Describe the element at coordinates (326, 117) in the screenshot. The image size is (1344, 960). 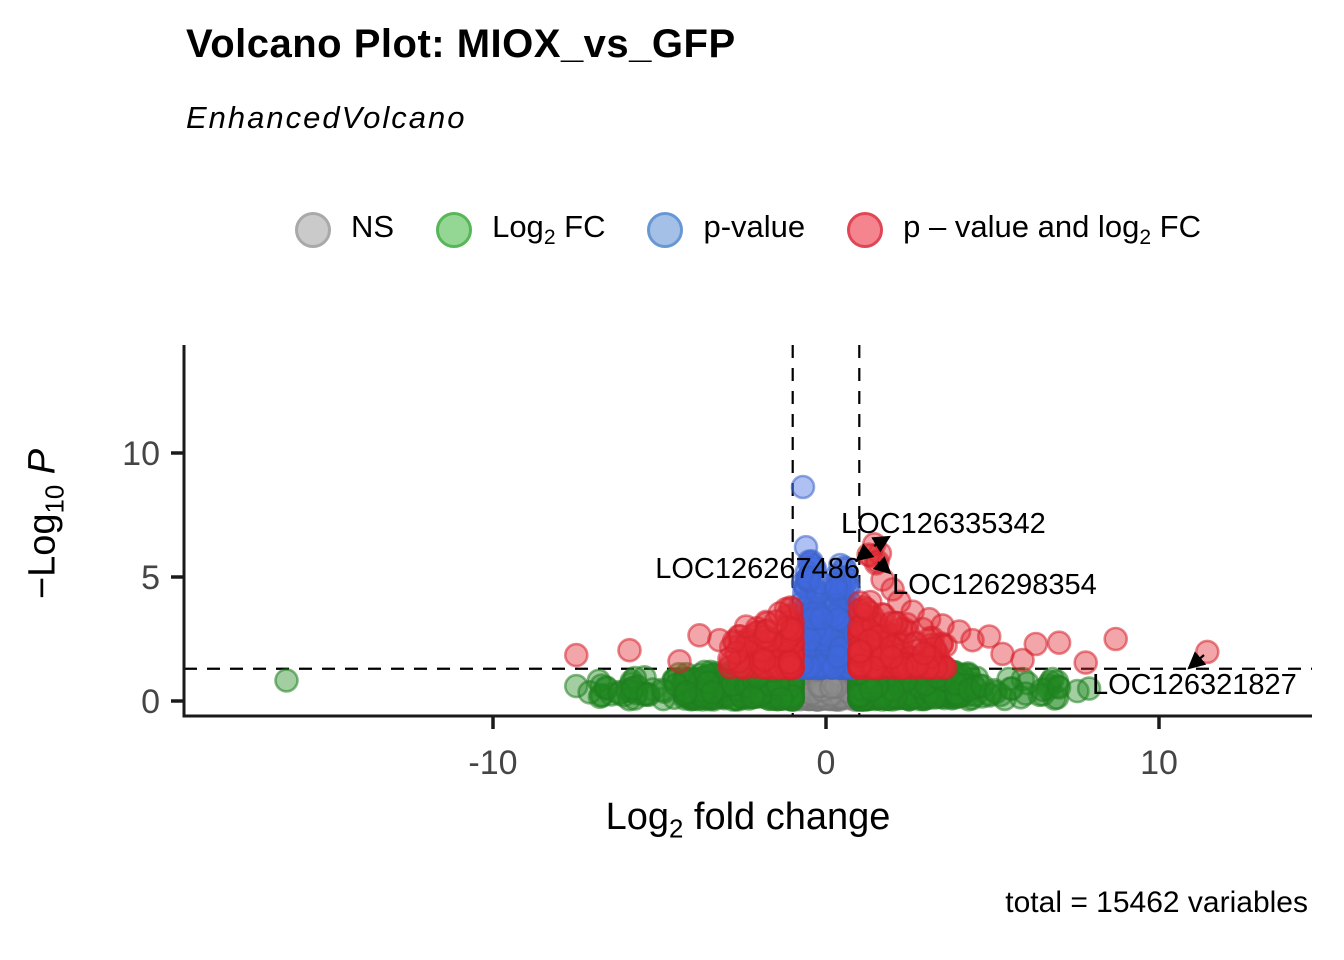
I see `chart-subtitle: EnhancedVolcano` at that location.